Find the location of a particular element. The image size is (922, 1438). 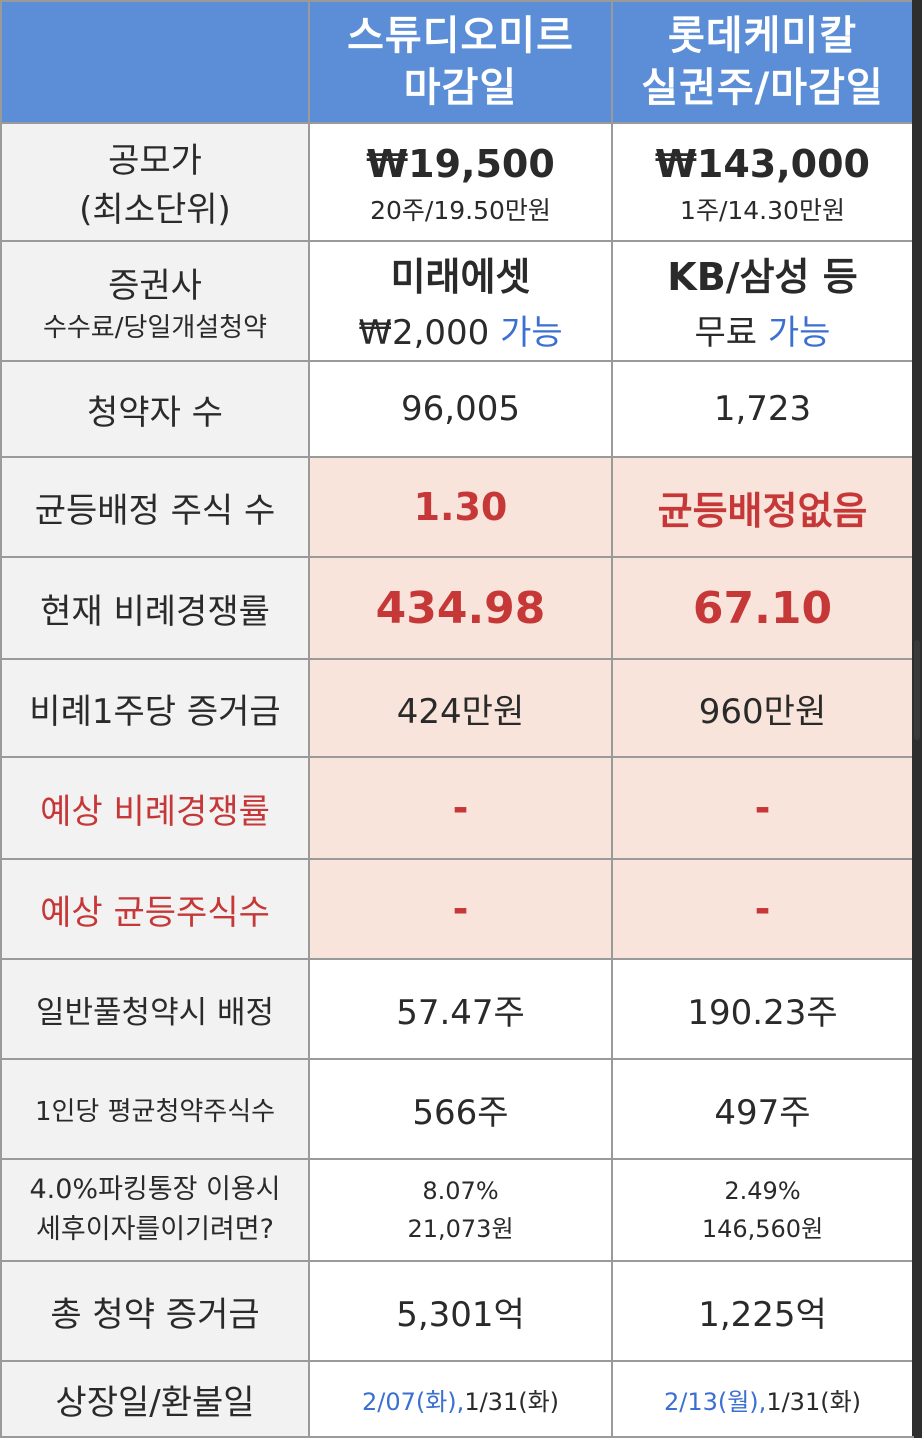

listing-col1-date: 2/07(화), is located at coordinates (413, 1401).